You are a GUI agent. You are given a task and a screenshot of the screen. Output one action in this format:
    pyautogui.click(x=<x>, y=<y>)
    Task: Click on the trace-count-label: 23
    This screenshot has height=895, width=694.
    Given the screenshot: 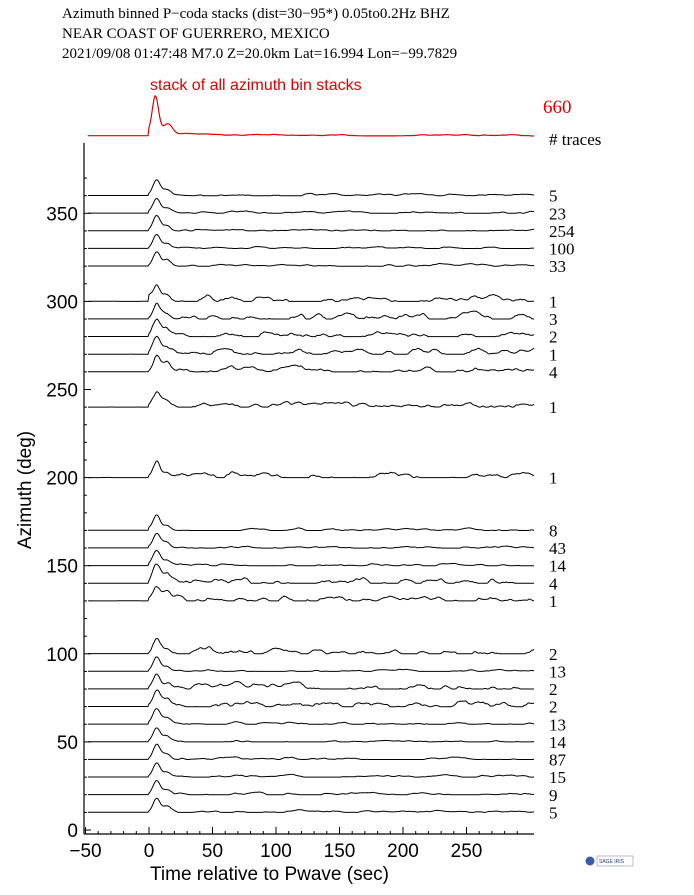 What is the action you would take?
    pyautogui.click(x=557, y=213)
    